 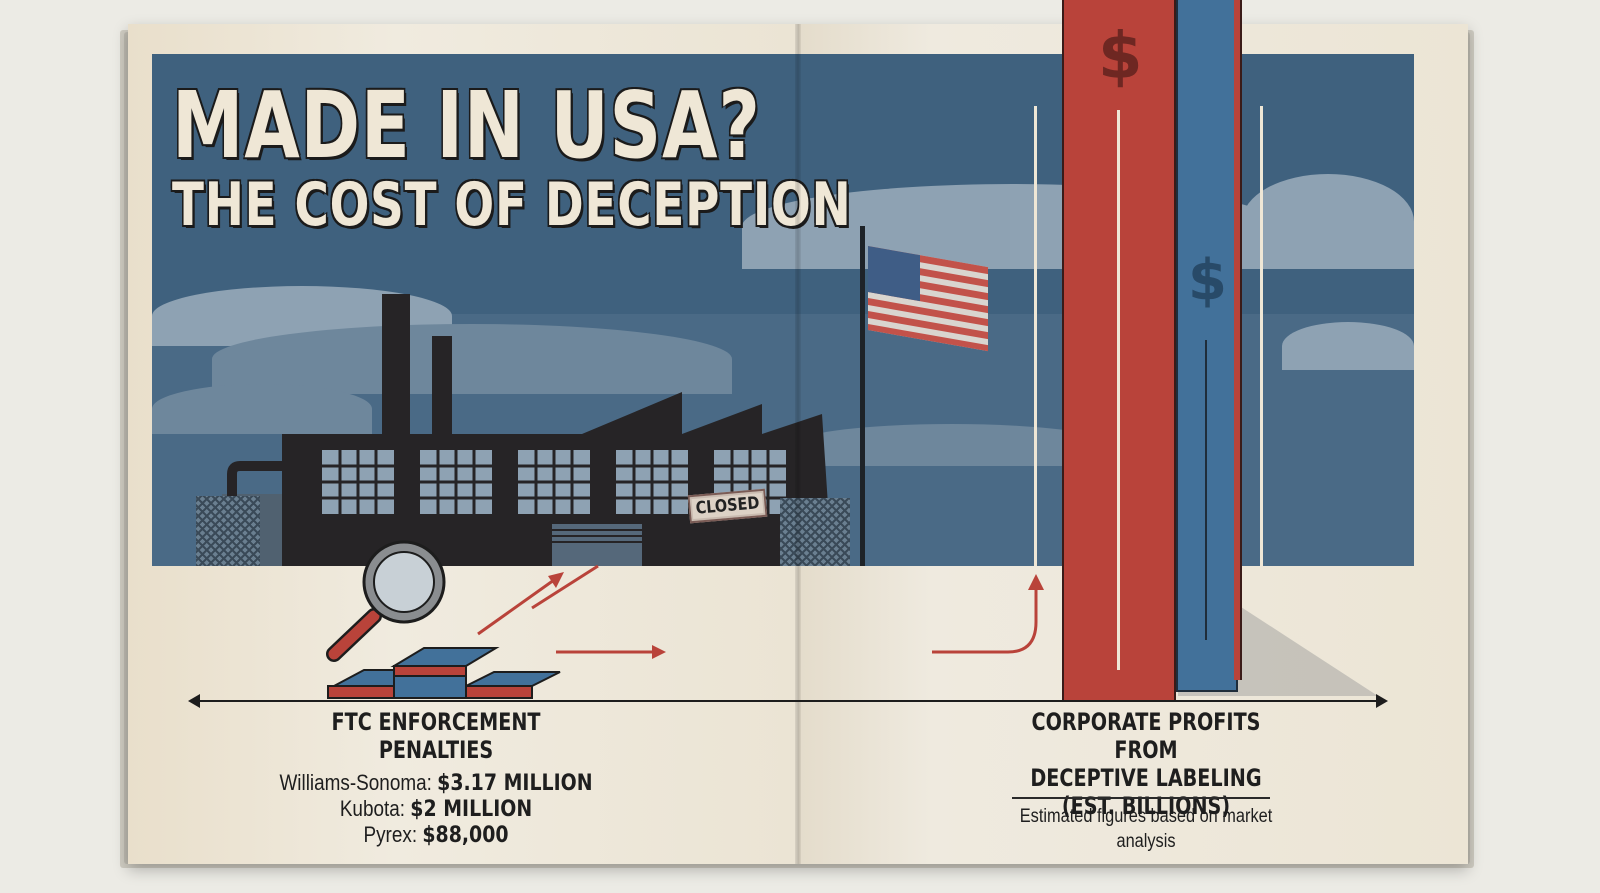 What do you see at coordinates (372, 808) in the screenshot?
I see `company-name: Kubota:` at bounding box center [372, 808].